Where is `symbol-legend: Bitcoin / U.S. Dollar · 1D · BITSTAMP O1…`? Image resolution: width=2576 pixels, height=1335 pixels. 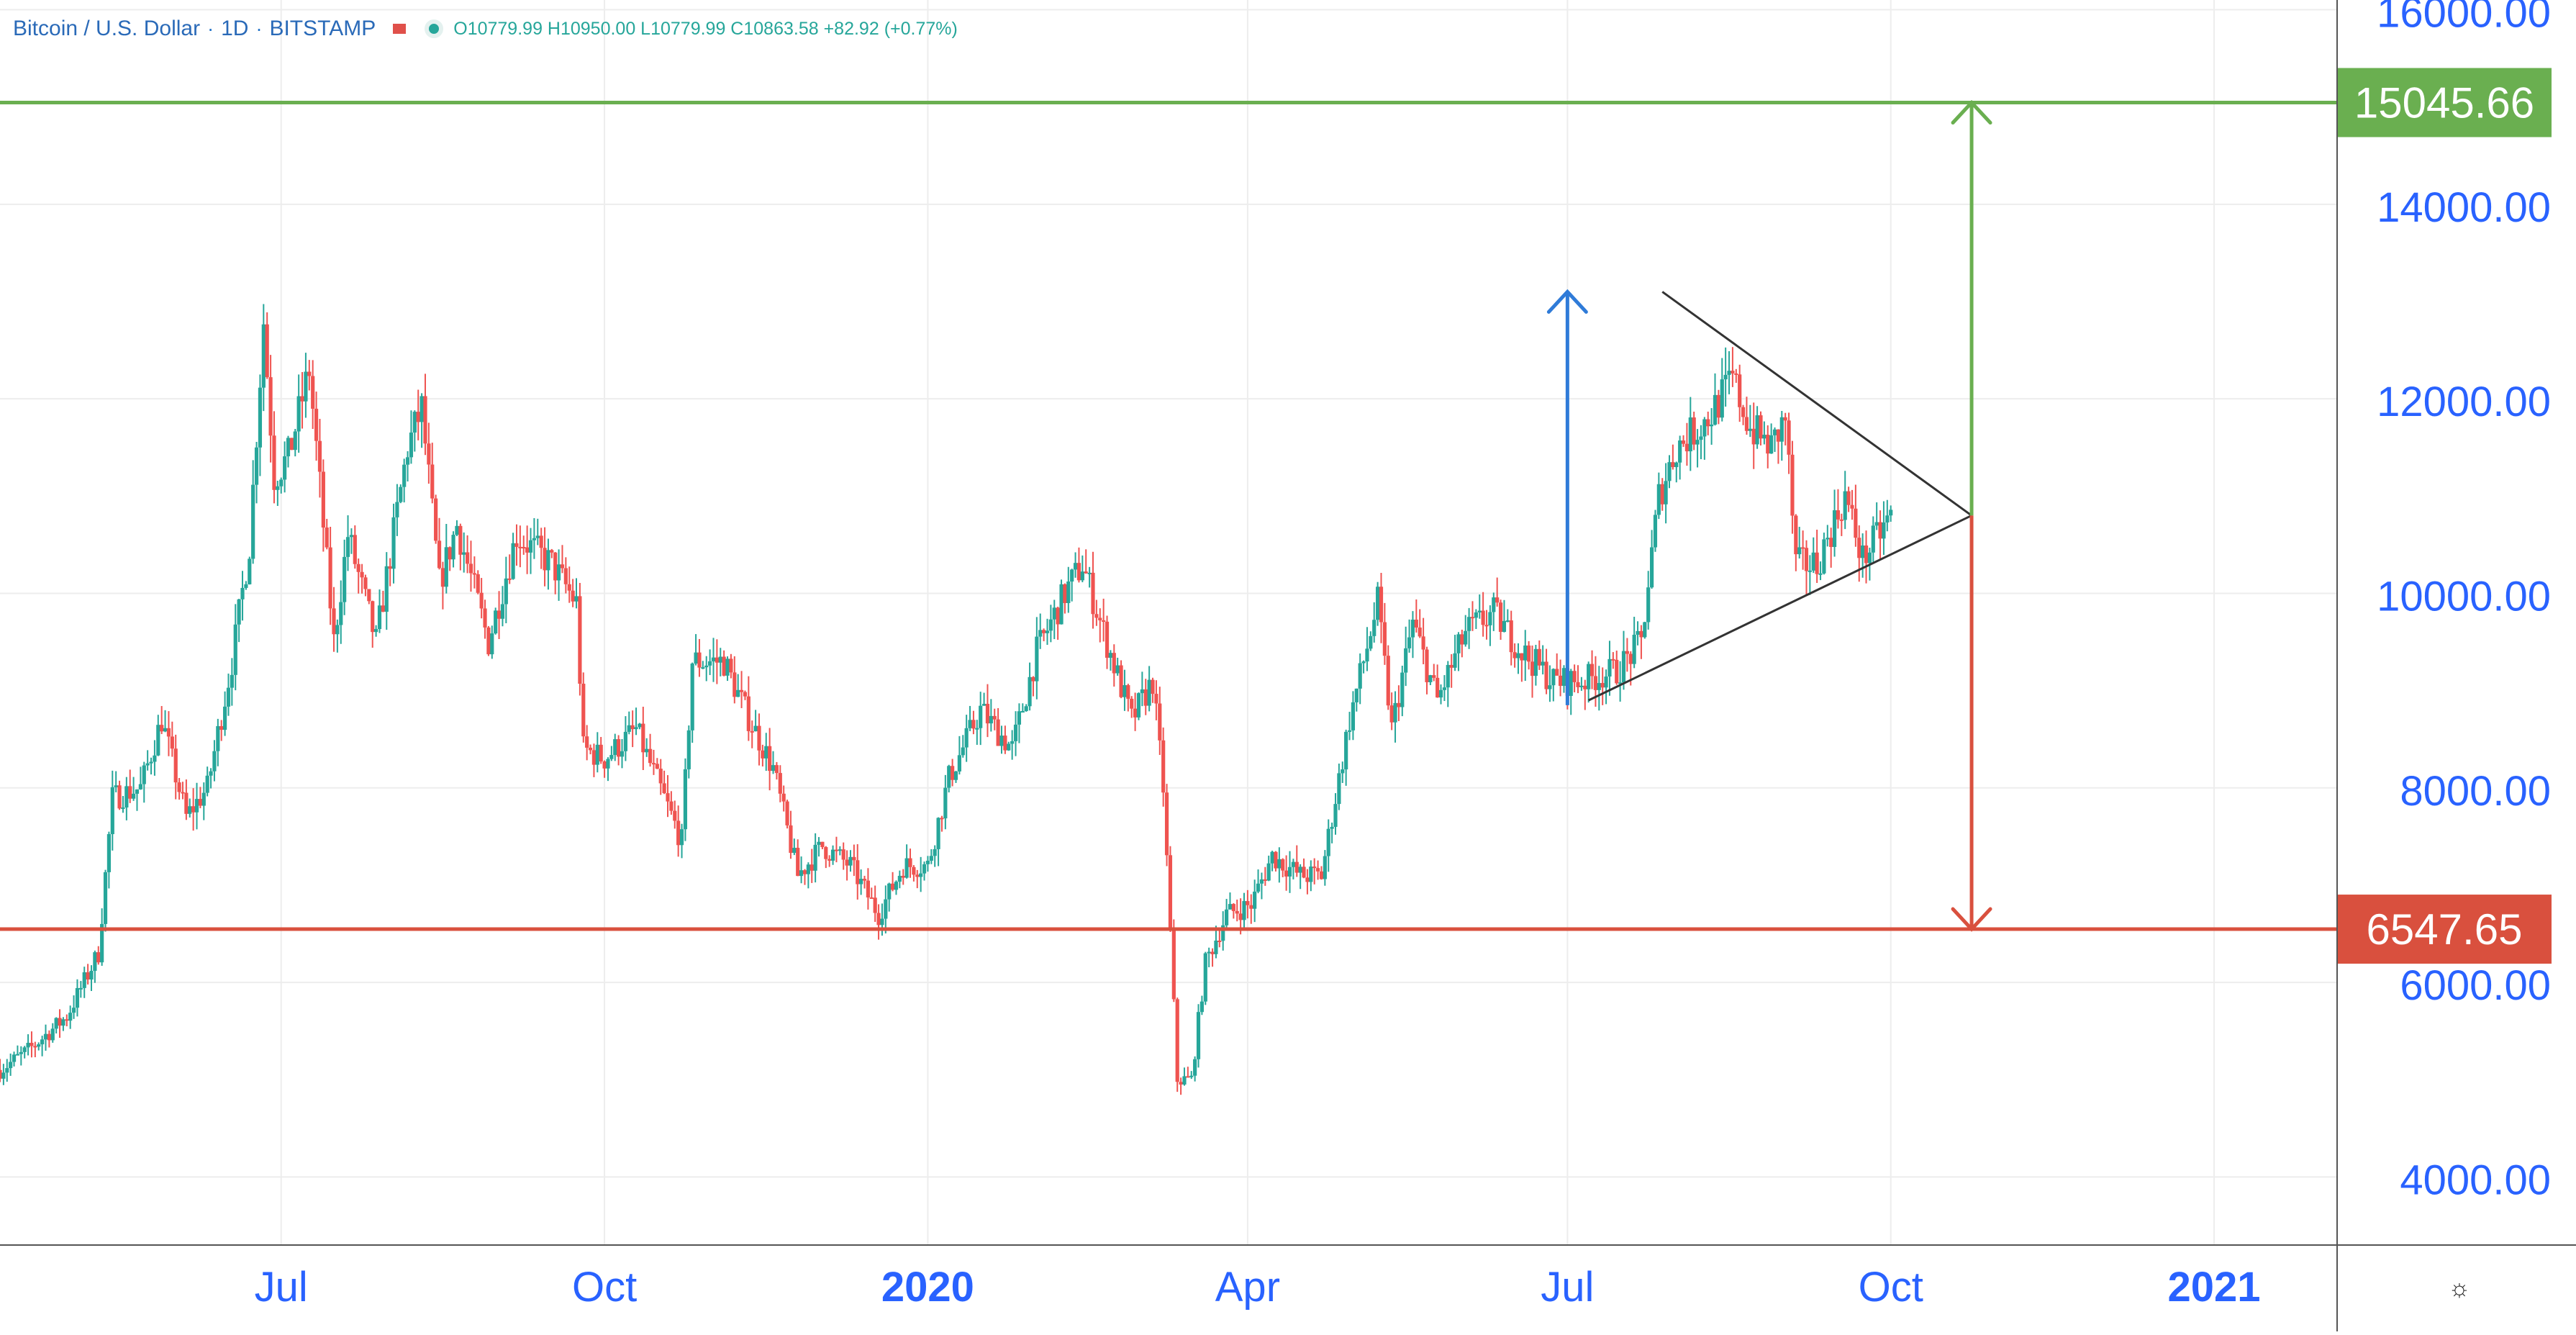
symbol-legend: Bitcoin / U.S. Dollar · 1D · BITSTAMP O1… is located at coordinates (486, 28).